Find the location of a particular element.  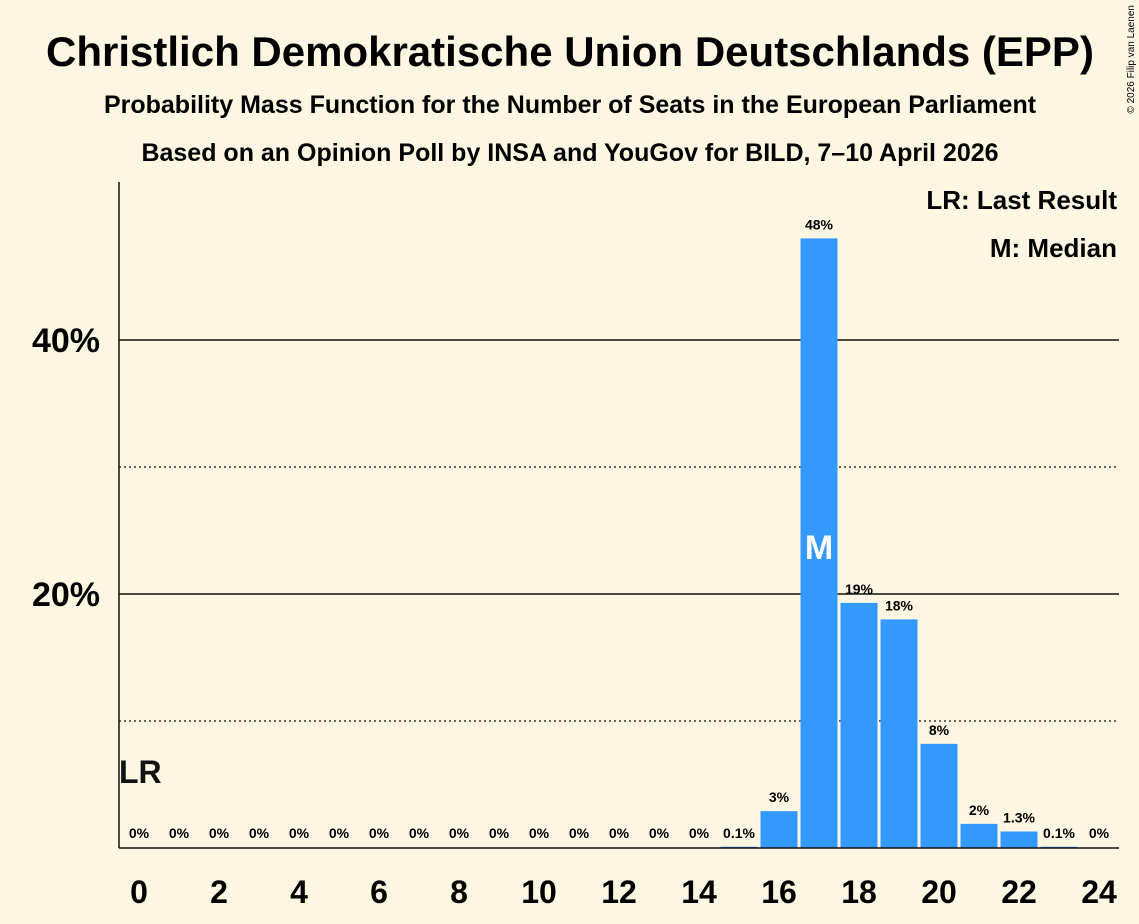

x-tick-label: 10 is located at coordinates (539, 892).